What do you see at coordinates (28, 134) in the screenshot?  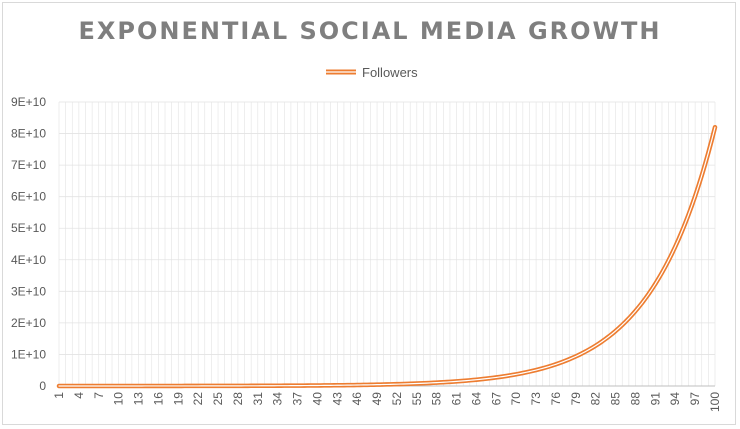 I see `y-tick-label: 8E+10` at bounding box center [28, 134].